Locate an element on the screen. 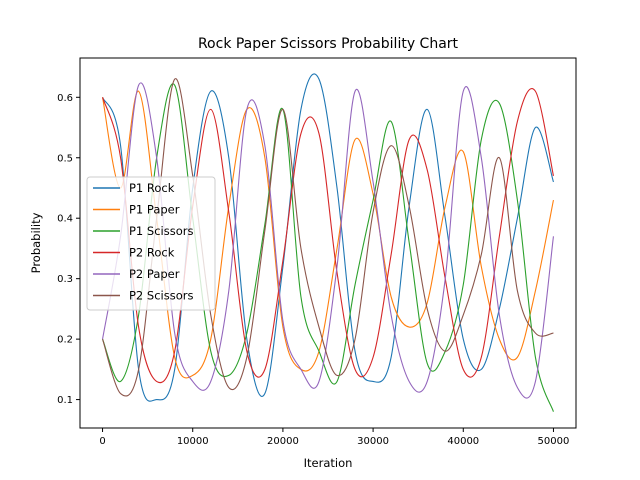  y-tick-label: 0.1 is located at coordinates (65, 400).